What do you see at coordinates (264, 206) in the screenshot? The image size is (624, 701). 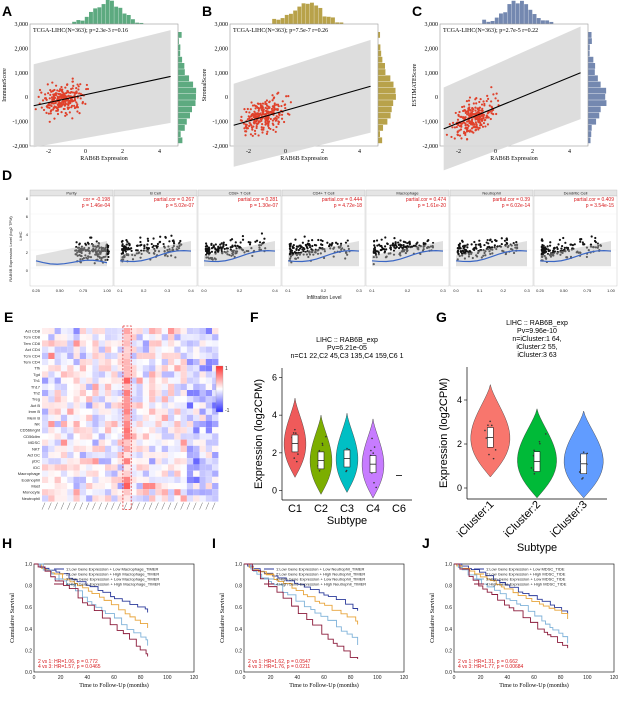 I see `stat-pvalue: p = 1.30e-07` at bounding box center [264, 206].